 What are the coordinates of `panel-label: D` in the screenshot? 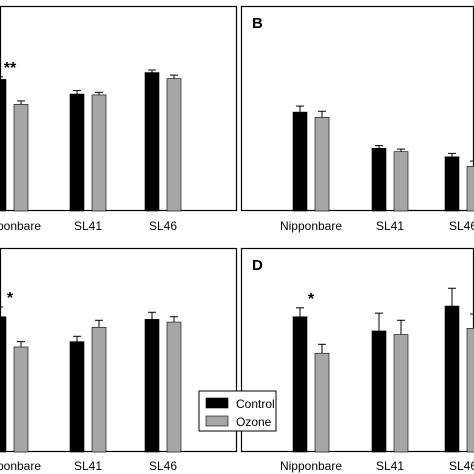 It's located at (257, 265).